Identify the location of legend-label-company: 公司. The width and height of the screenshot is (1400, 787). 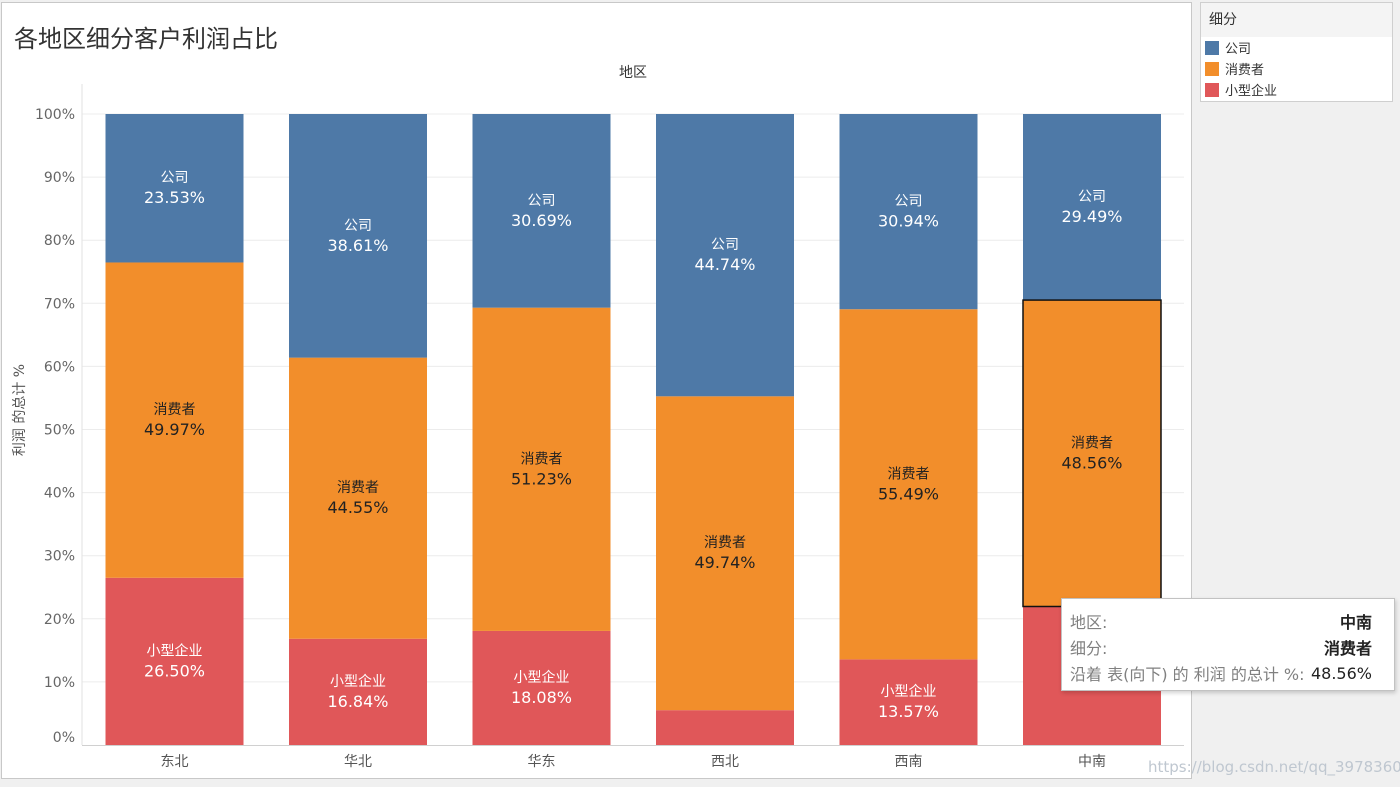
(1238, 49).